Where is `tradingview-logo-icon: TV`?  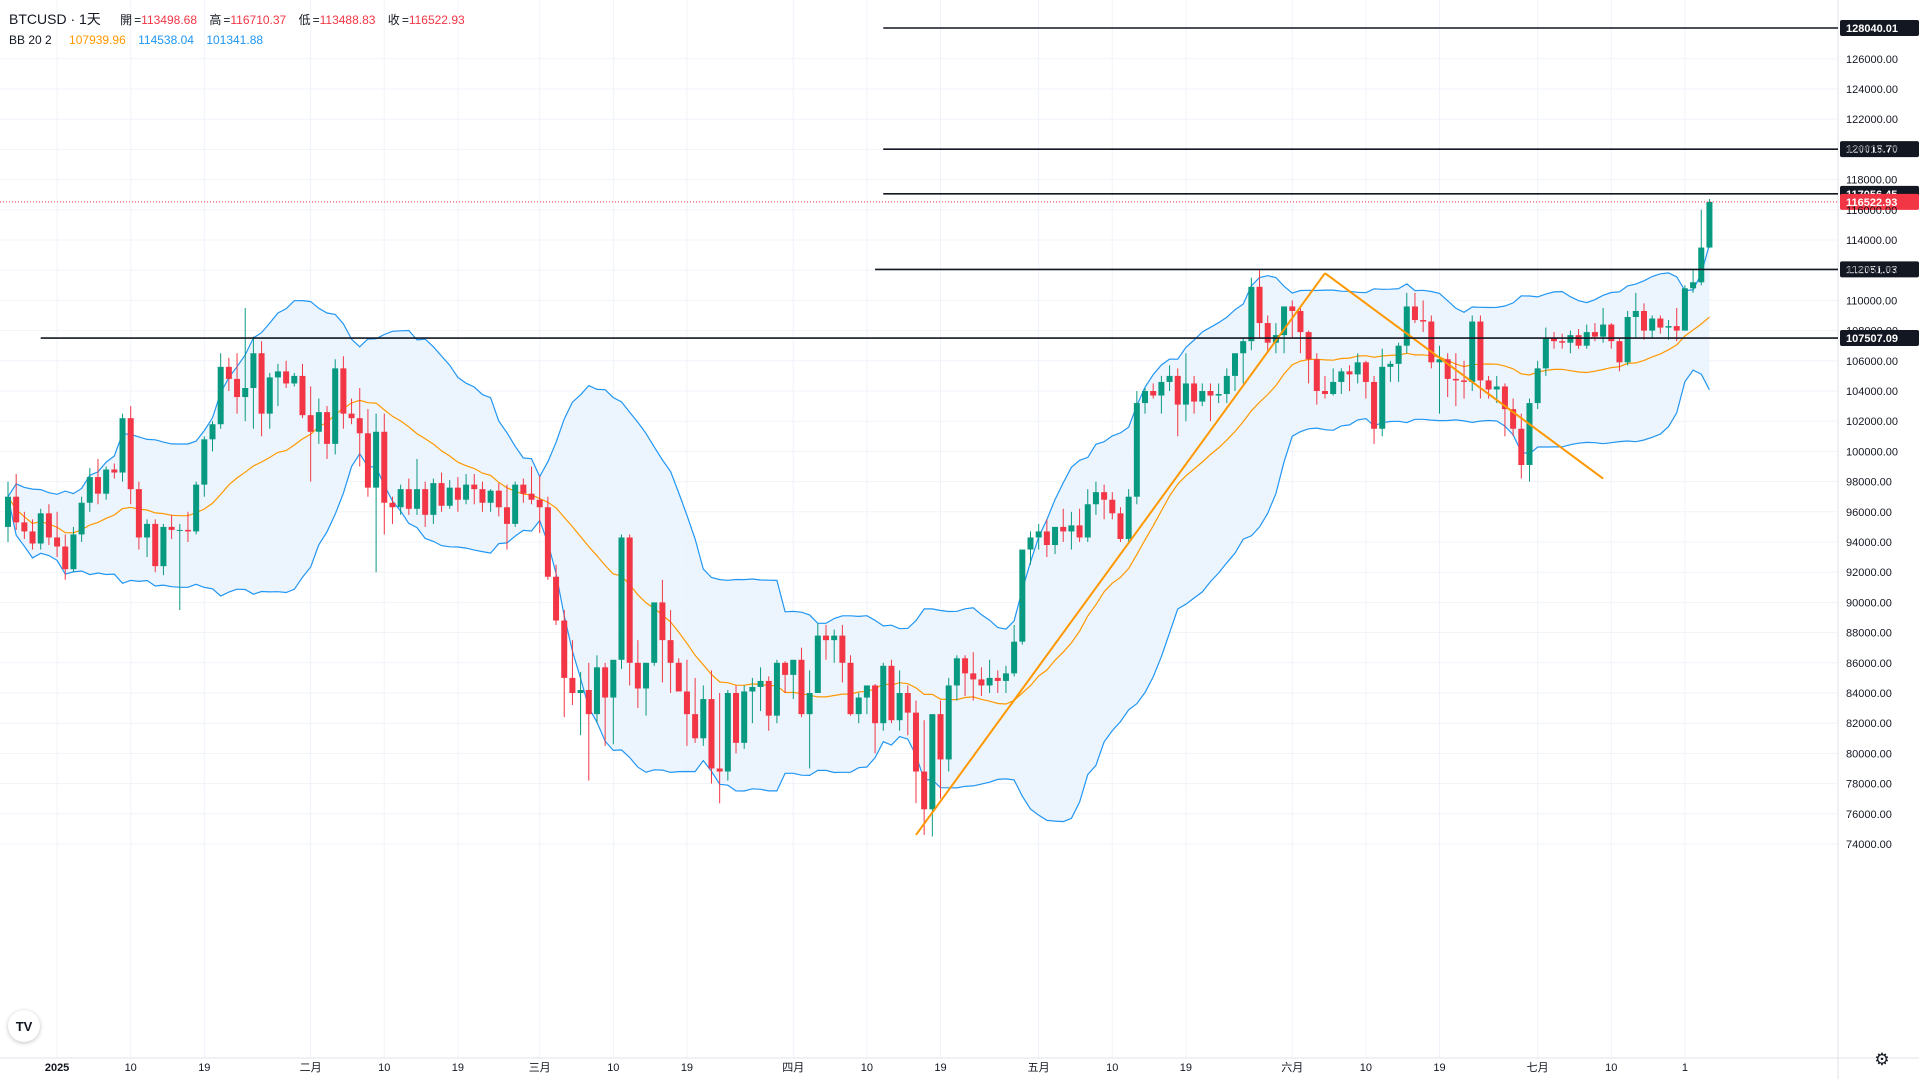 tradingview-logo-icon: TV is located at coordinates (24, 1026).